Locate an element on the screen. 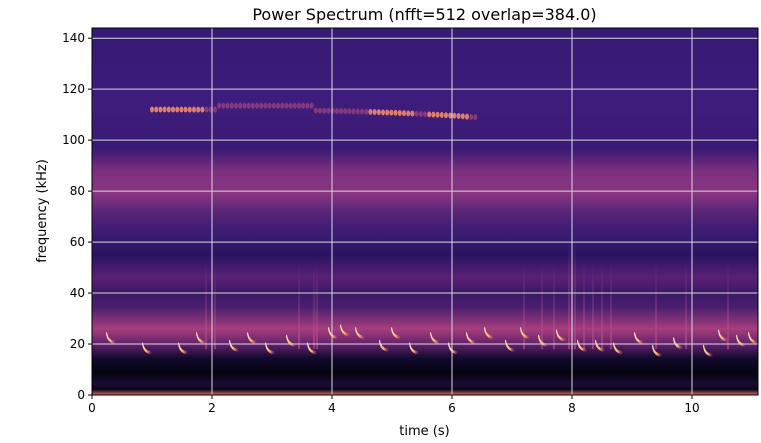  x-tick-label: 0 is located at coordinates (92, 408).